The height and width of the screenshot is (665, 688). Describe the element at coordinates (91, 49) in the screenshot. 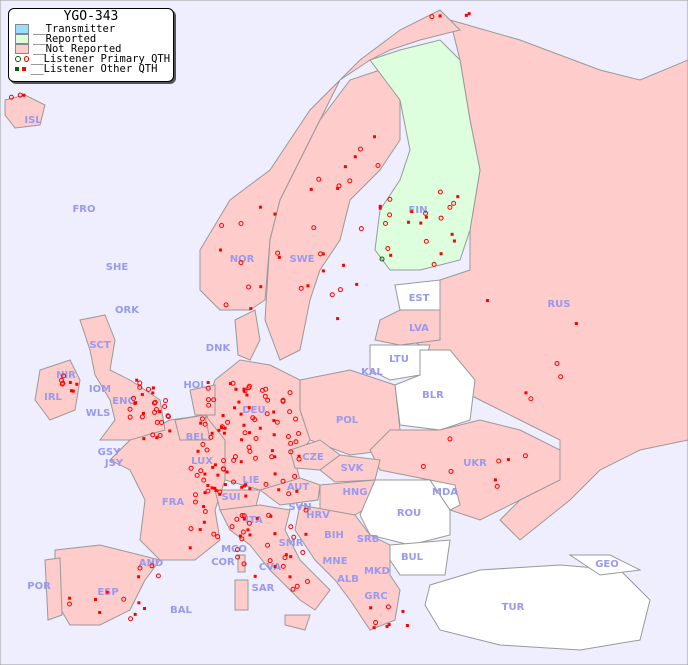

I see `legend-item-not-reported: __Not Reported` at that location.